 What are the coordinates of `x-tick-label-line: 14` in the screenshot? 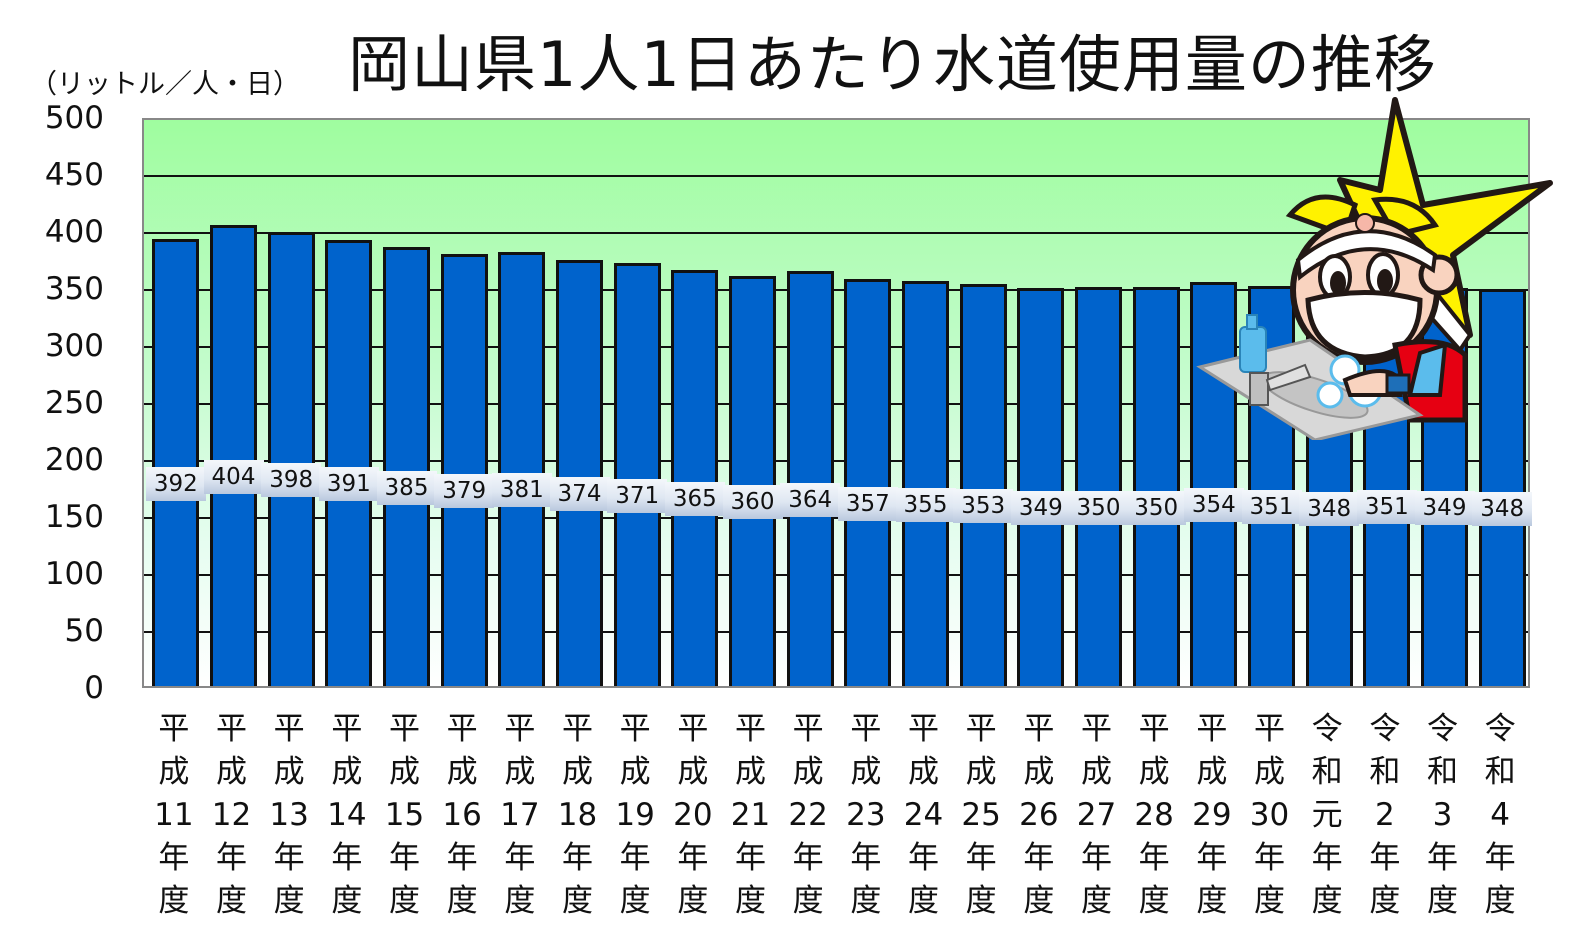 It's located at (347, 815).